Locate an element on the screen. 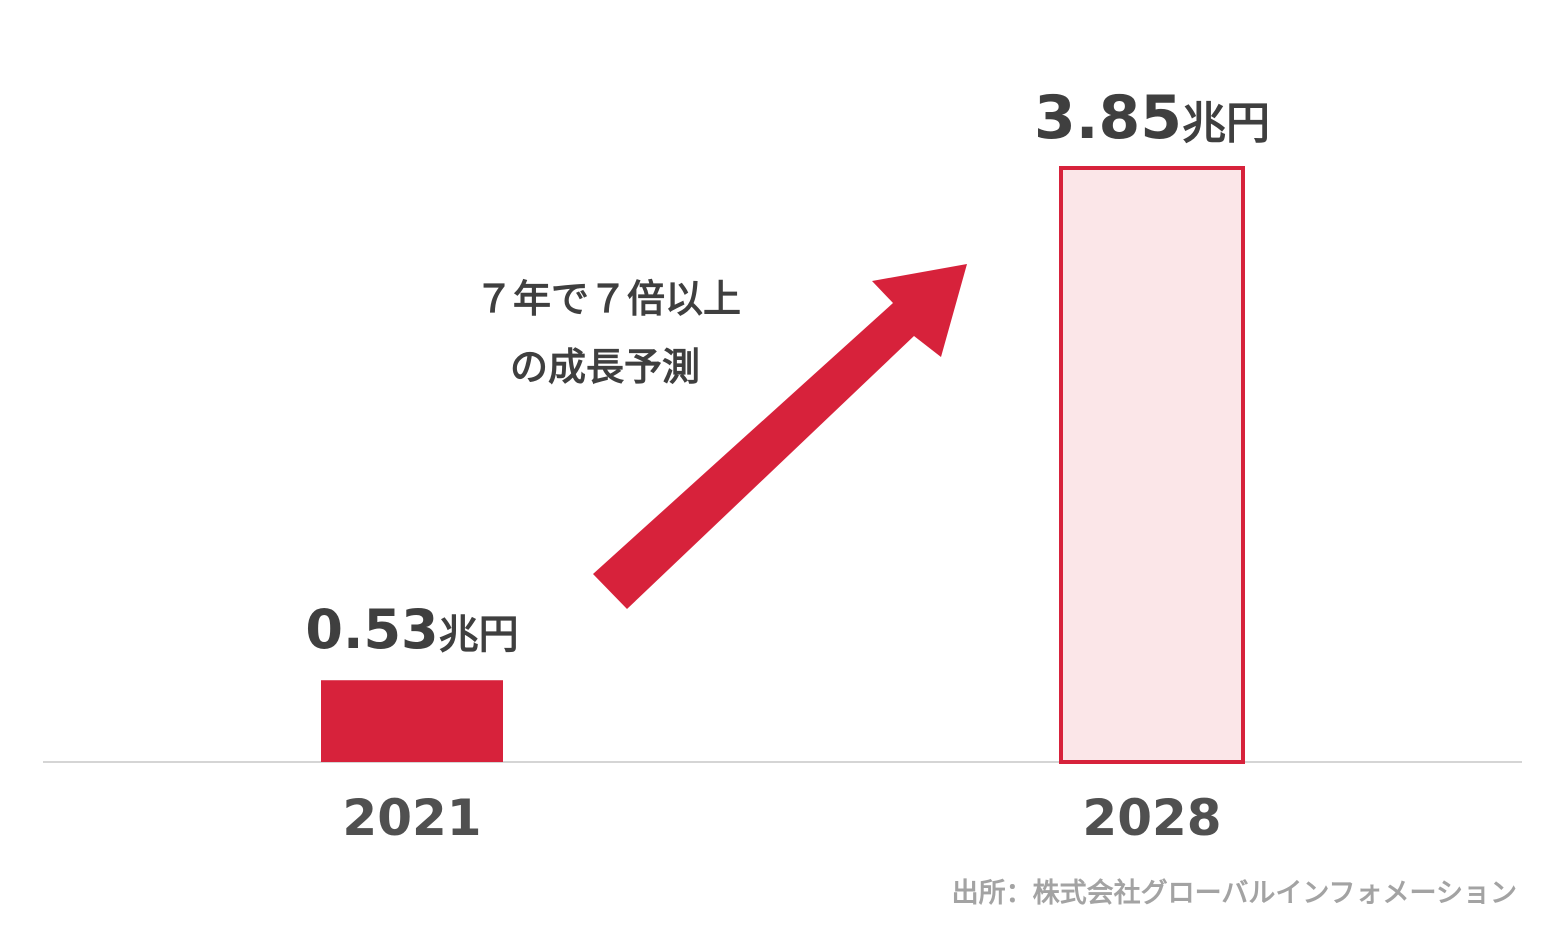 Image resolution: width=1560 pixels, height=943 pixels. data-label-2028-value: 3.85 is located at coordinates (1108, 118).